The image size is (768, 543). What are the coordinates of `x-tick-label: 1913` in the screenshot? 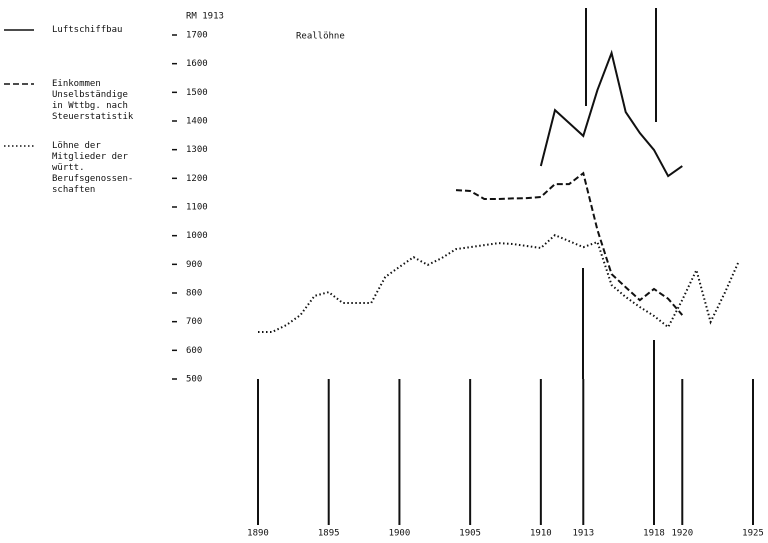 It's located at (583, 534).